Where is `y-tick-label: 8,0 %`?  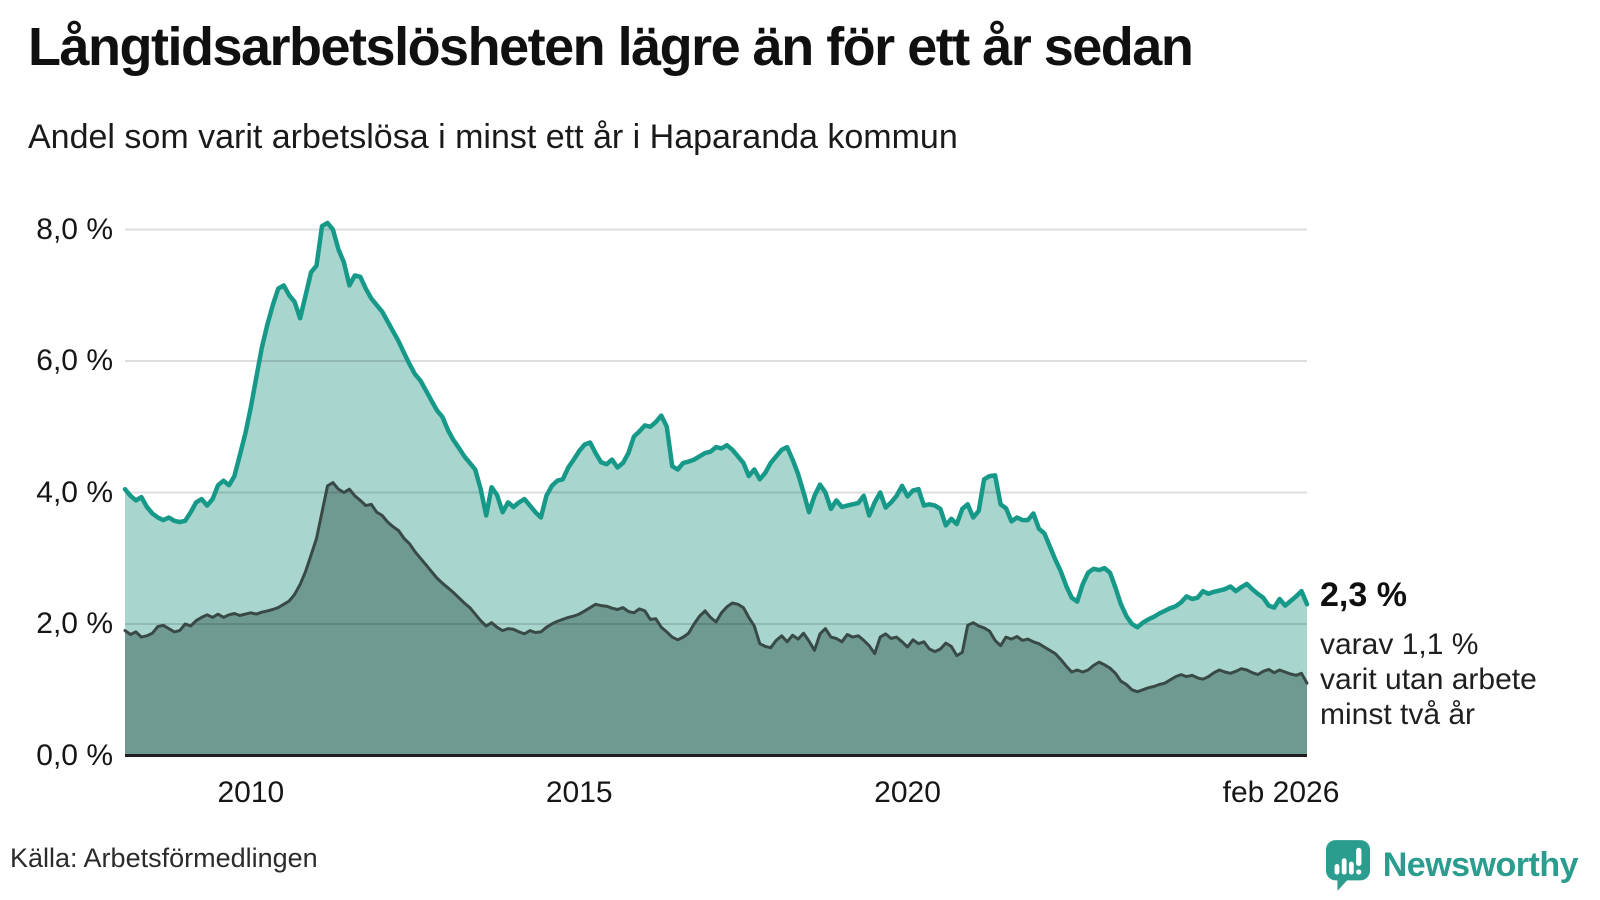 y-tick-label: 8,0 % is located at coordinates (74, 229).